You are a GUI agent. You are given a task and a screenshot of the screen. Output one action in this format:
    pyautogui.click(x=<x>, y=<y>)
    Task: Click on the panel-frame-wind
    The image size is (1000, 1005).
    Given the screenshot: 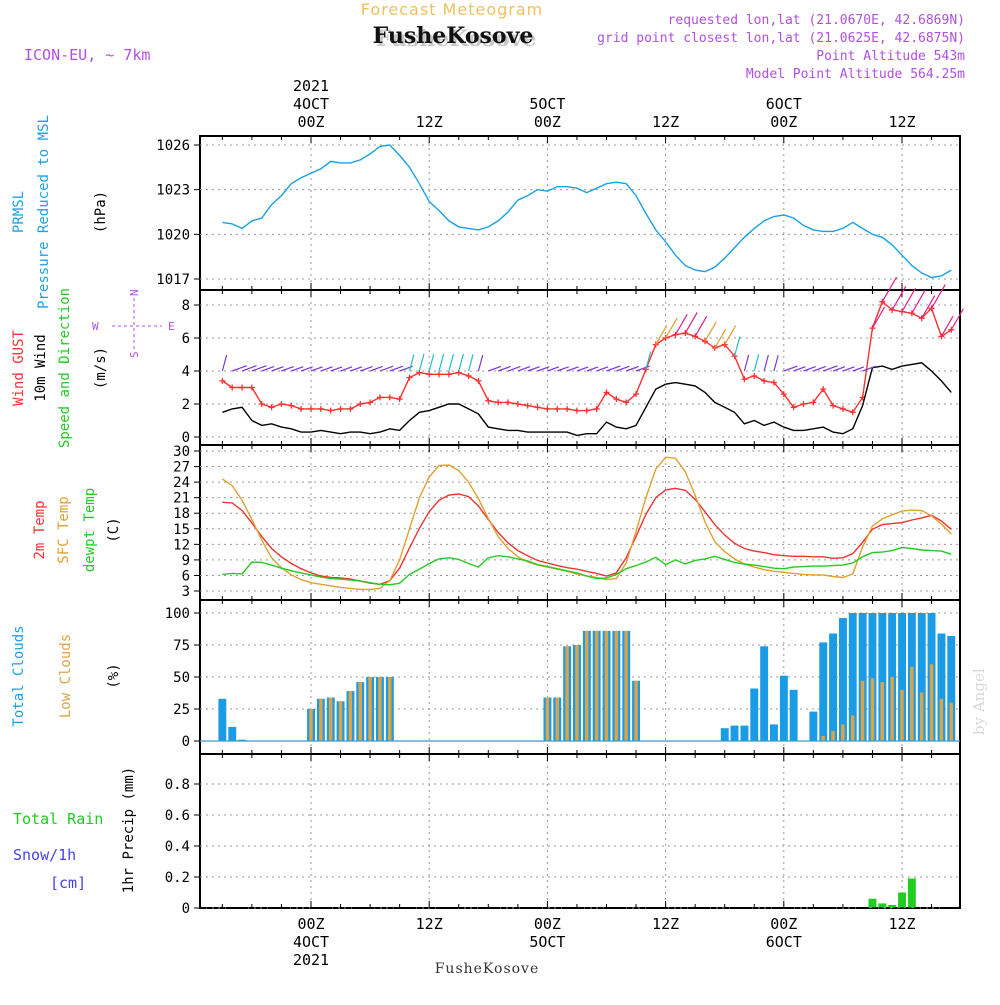 What is the action you would take?
    pyautogui.click(x=580, y=367)
    